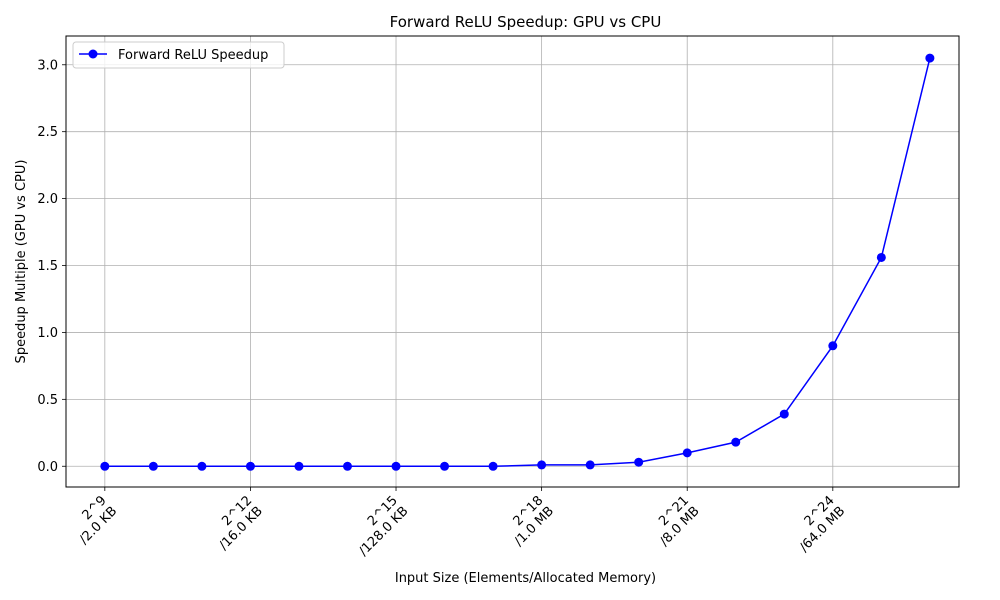 This screenshot has width=1000, height=600. I want to click on y-tick-label: 1.5, so click(47, 266).